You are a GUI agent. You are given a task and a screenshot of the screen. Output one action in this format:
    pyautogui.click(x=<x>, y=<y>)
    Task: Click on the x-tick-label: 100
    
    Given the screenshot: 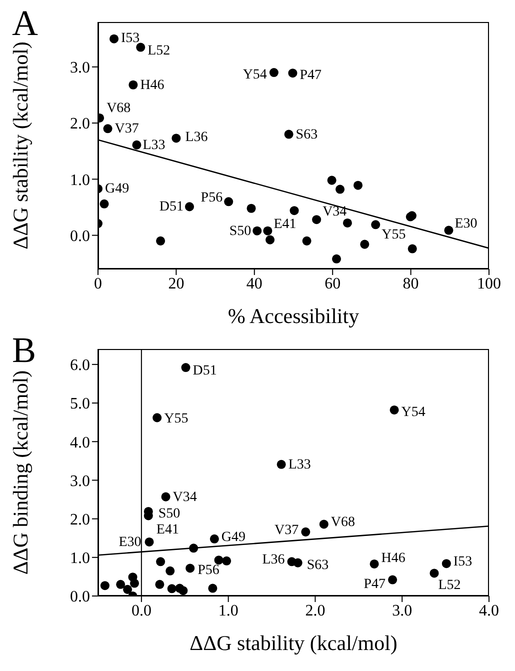 What is the action you would take?
    pyautogui.click(x=489, y=283)
    